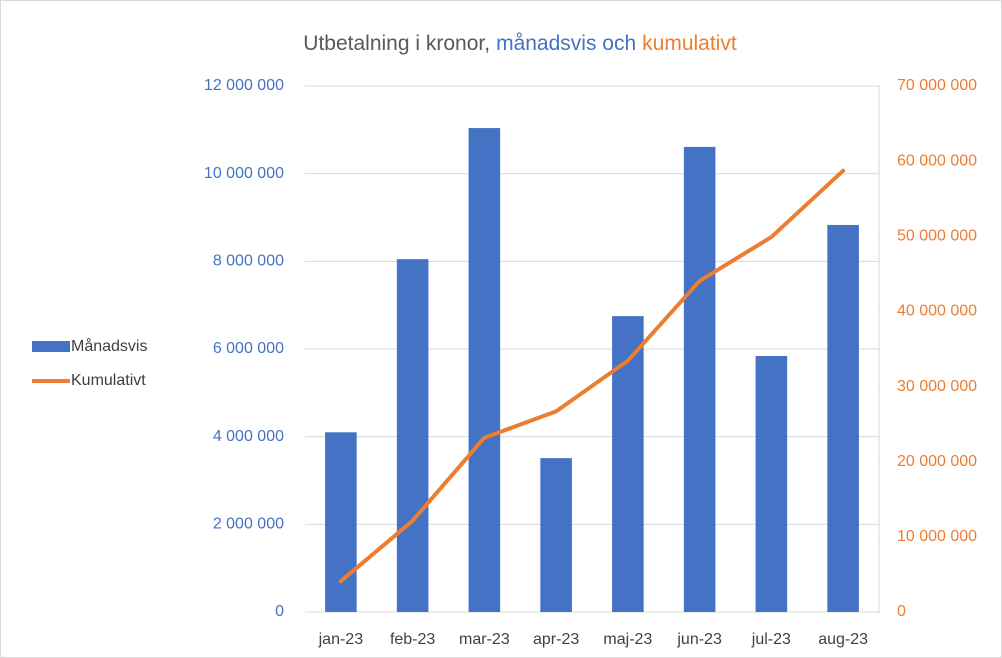 The height and width of the screenshot is (658, 1002). I want to click on title-part: månadsvis och, so click(566, 43).